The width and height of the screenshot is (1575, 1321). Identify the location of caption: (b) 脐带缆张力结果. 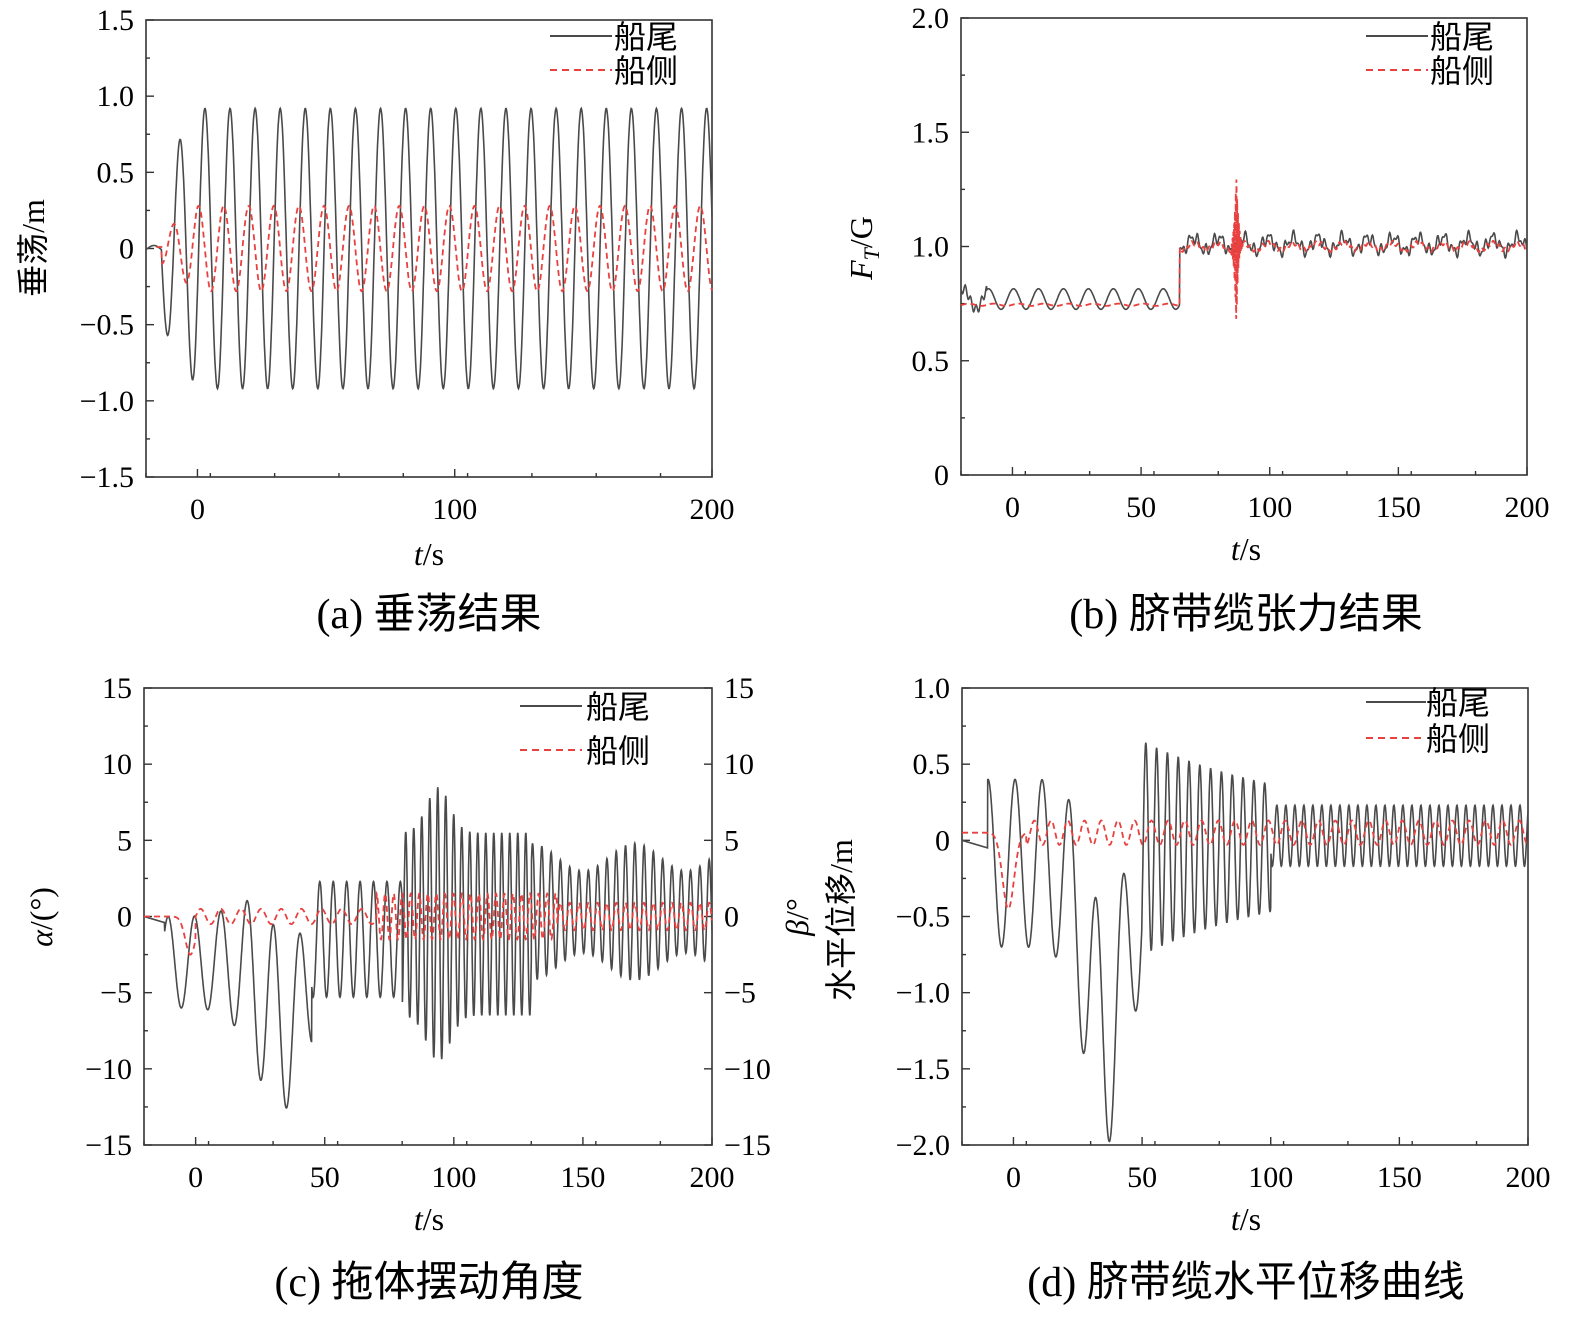
(1245, 615).